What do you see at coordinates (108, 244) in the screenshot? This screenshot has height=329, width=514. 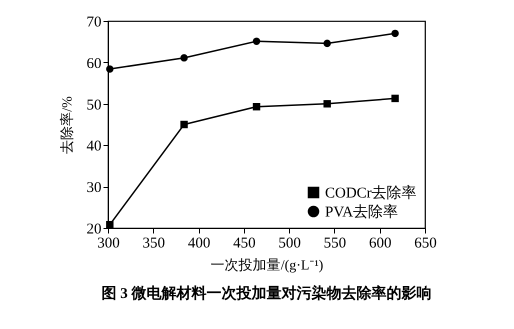 I see `x-tick-label: 300` at bounding box center [108, 244].